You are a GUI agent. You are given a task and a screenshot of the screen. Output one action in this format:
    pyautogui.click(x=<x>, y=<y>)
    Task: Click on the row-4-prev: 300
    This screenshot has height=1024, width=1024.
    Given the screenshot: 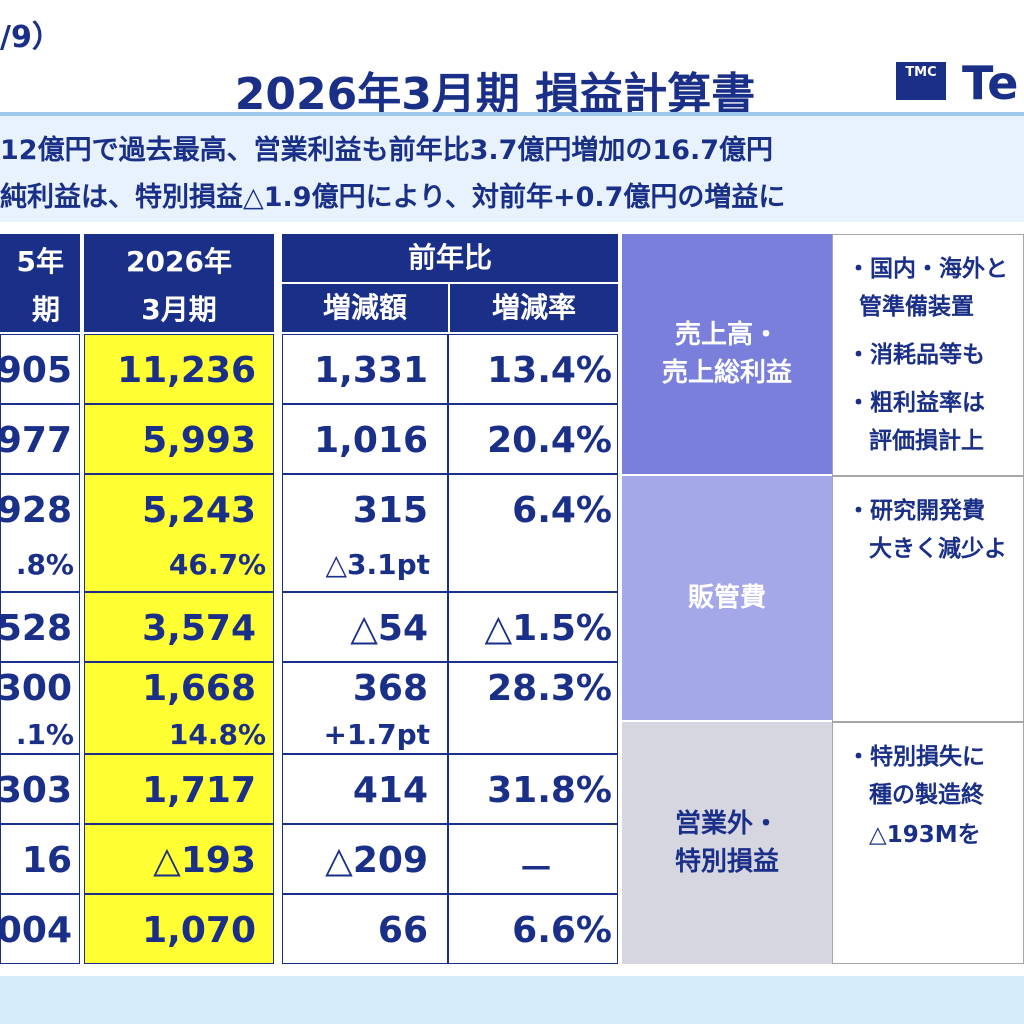 What is the action you would take?
    pyautogui.click(x=36, y=688)
    